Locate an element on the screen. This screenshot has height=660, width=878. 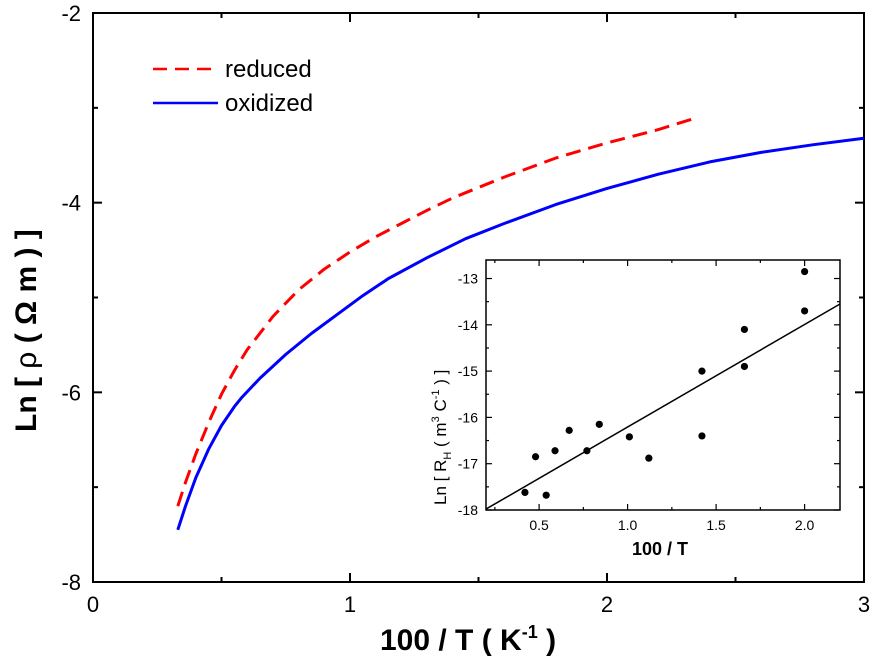
y-tick-label: -2 is located at coordinates (71, 13).